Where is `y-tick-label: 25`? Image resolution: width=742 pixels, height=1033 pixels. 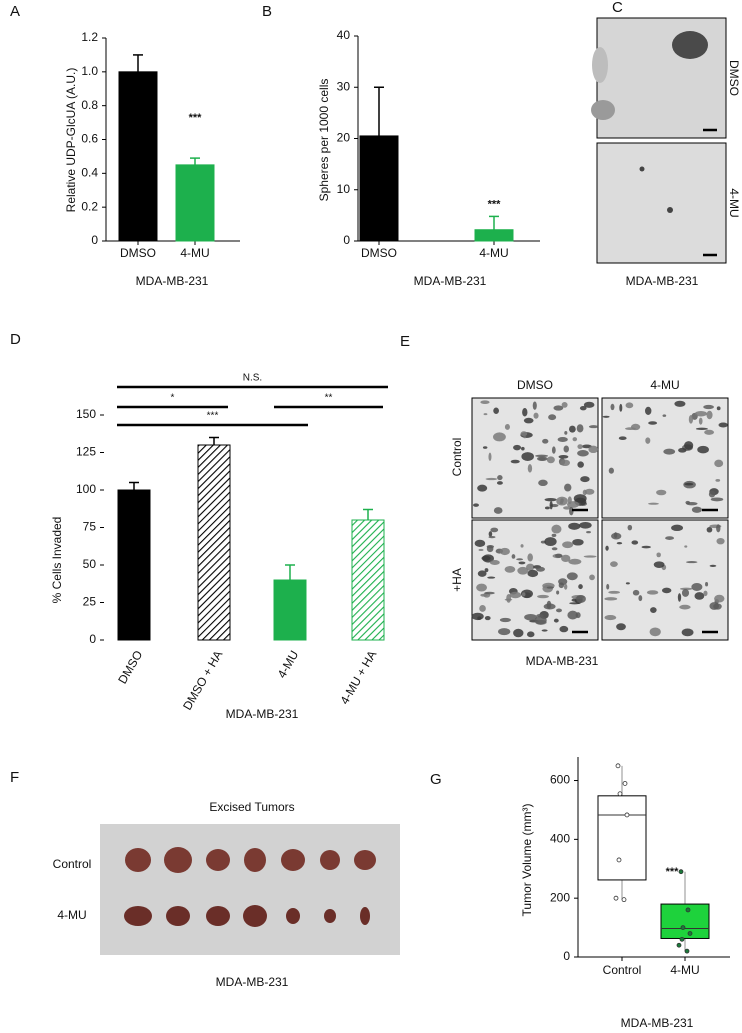
y-tick-label: 25 is located at coordinates (90, 602).